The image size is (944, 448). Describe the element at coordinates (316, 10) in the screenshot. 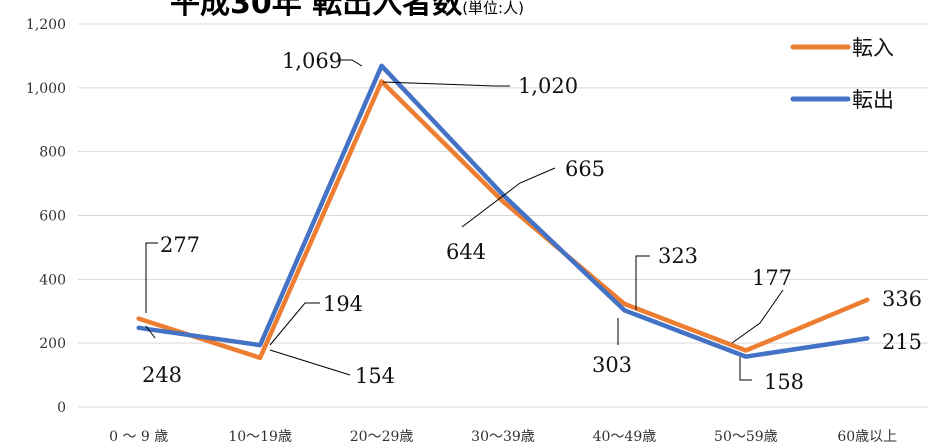

I see `chart-title-main: 平成30年 転出入者数` at that location.